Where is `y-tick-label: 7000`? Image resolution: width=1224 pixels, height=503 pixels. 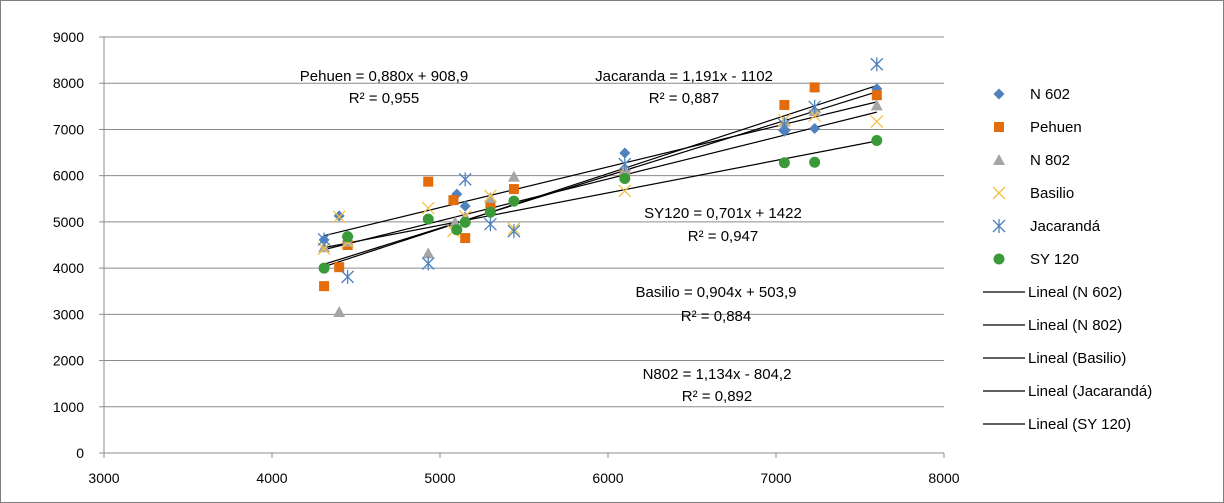
y-tick-label: 7000 is located at coordinates (68, 129).